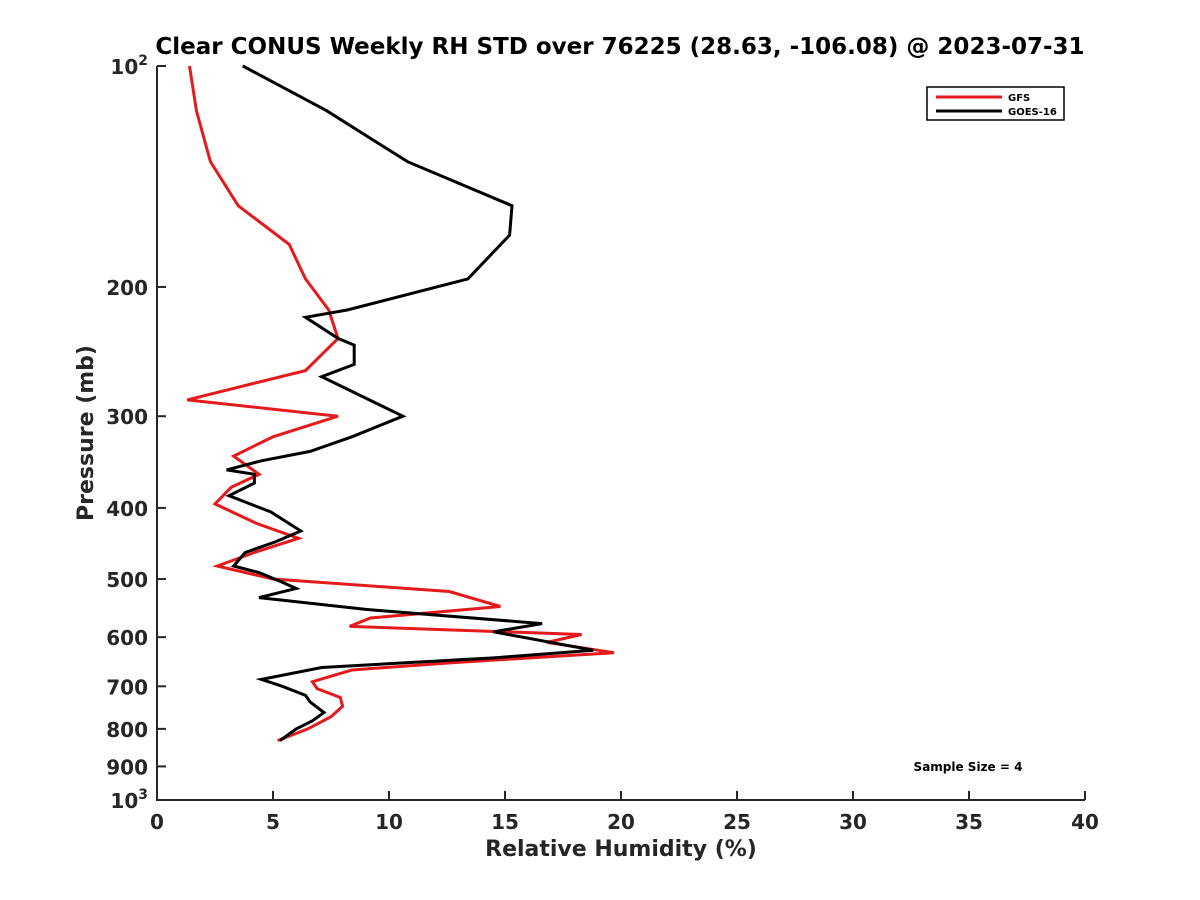 The width and height of the screenshot is (1200, 900). I want to click on x-axis-label: Relative Humidity (%), so click(621, 849).